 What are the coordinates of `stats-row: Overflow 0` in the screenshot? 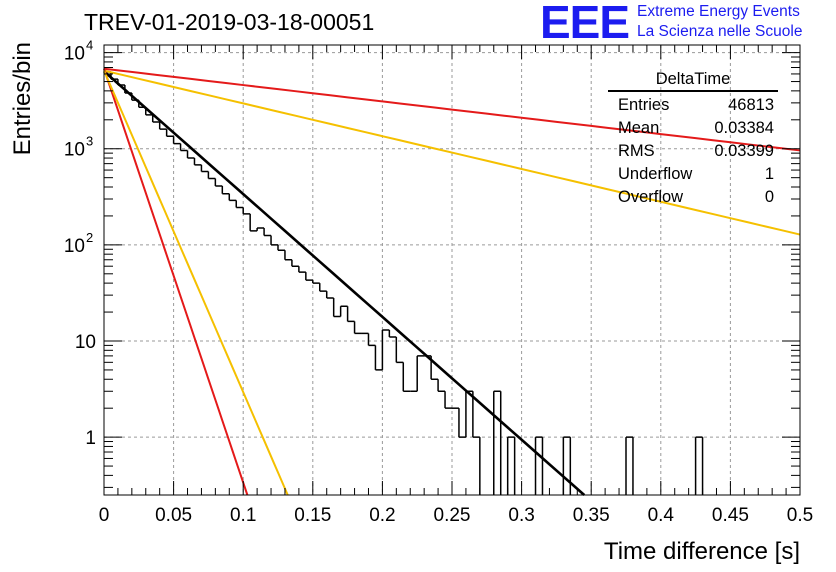 It's located at (693, 197).